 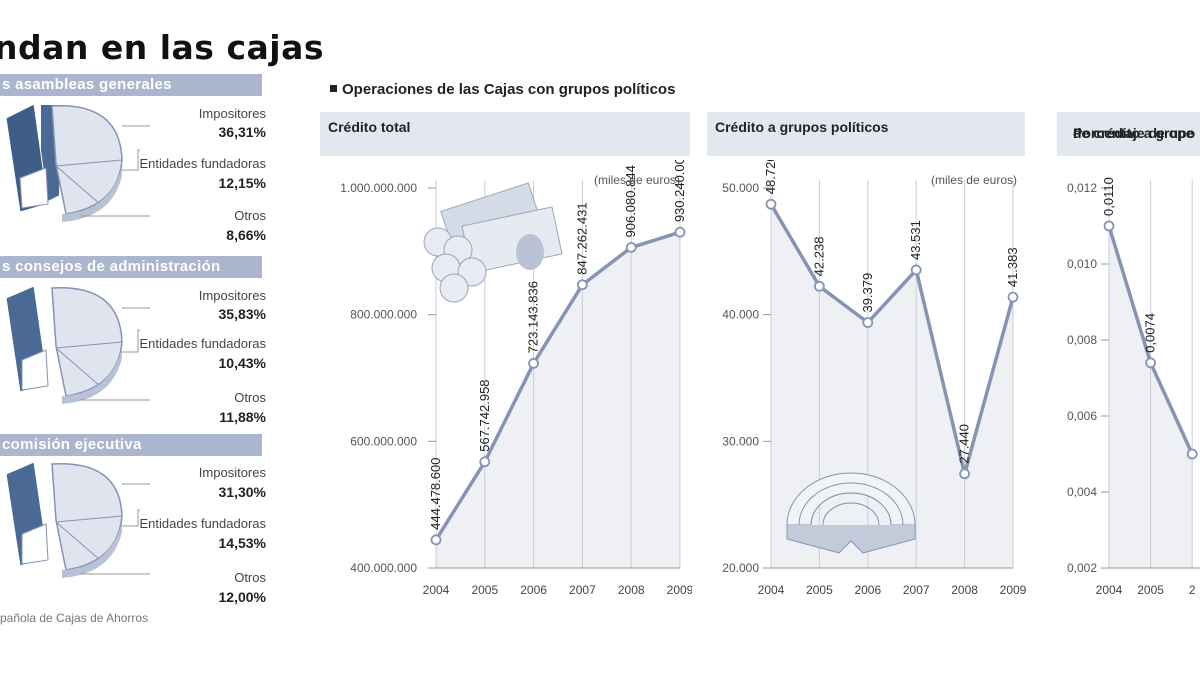 What do you see at coordinates (369, 127) in the screenshot?
I see `panel-title: Crédito total` at bounding box center [369, 127].